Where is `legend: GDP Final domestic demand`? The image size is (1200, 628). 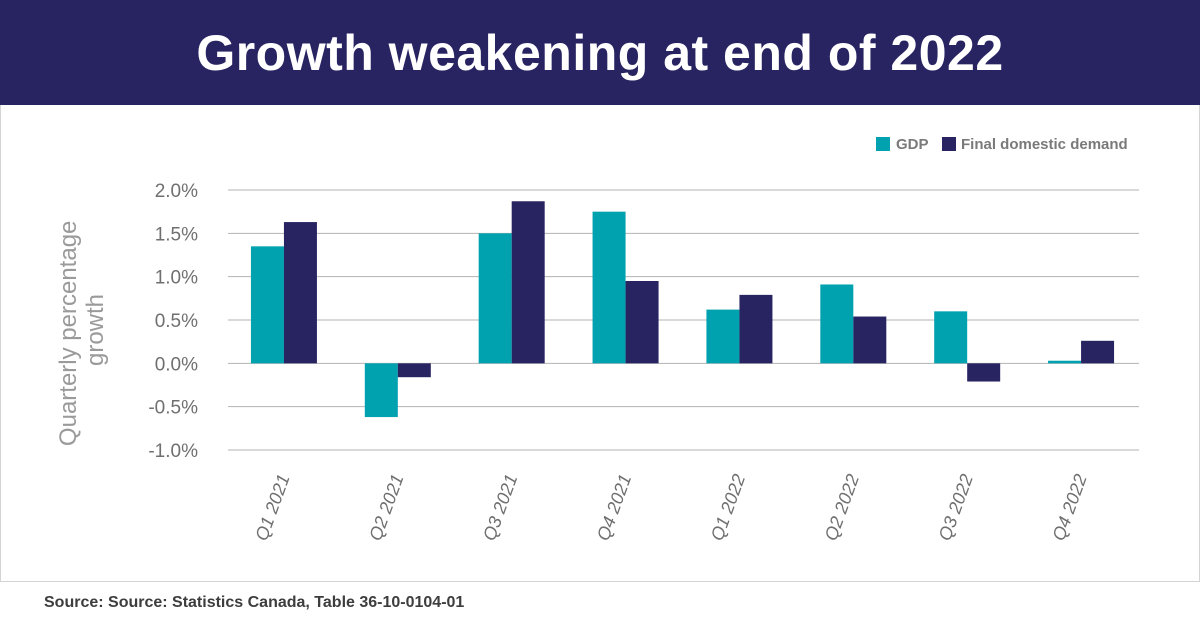 legend: GDP Final domestic demand is located at coordinates (1002, 144).